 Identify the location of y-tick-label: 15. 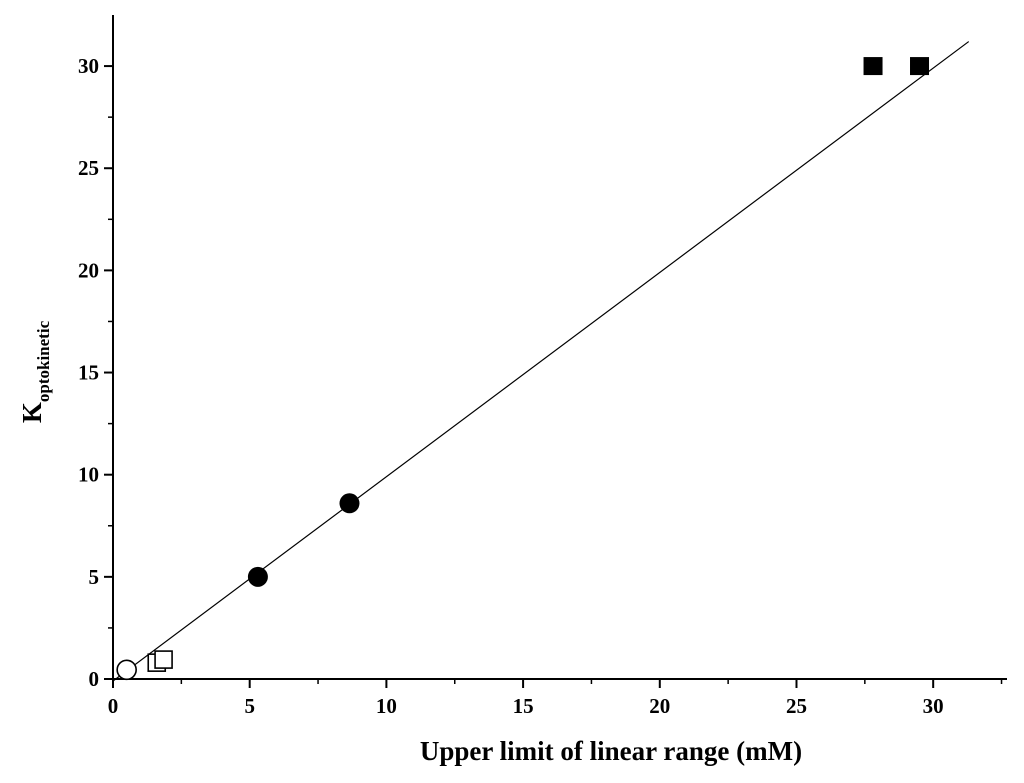
(88, 373).